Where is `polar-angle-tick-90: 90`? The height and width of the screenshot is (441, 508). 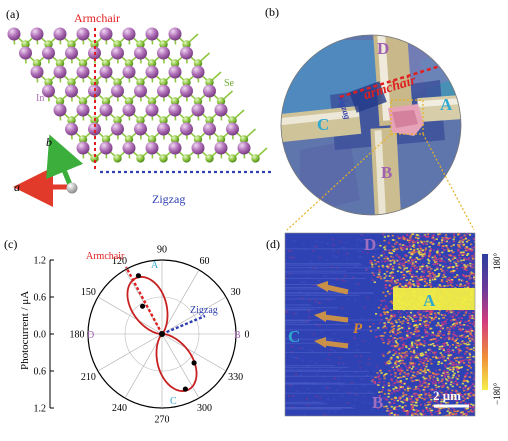 polar-angle-tick-90: 90 is located at coordinates (162, 250).